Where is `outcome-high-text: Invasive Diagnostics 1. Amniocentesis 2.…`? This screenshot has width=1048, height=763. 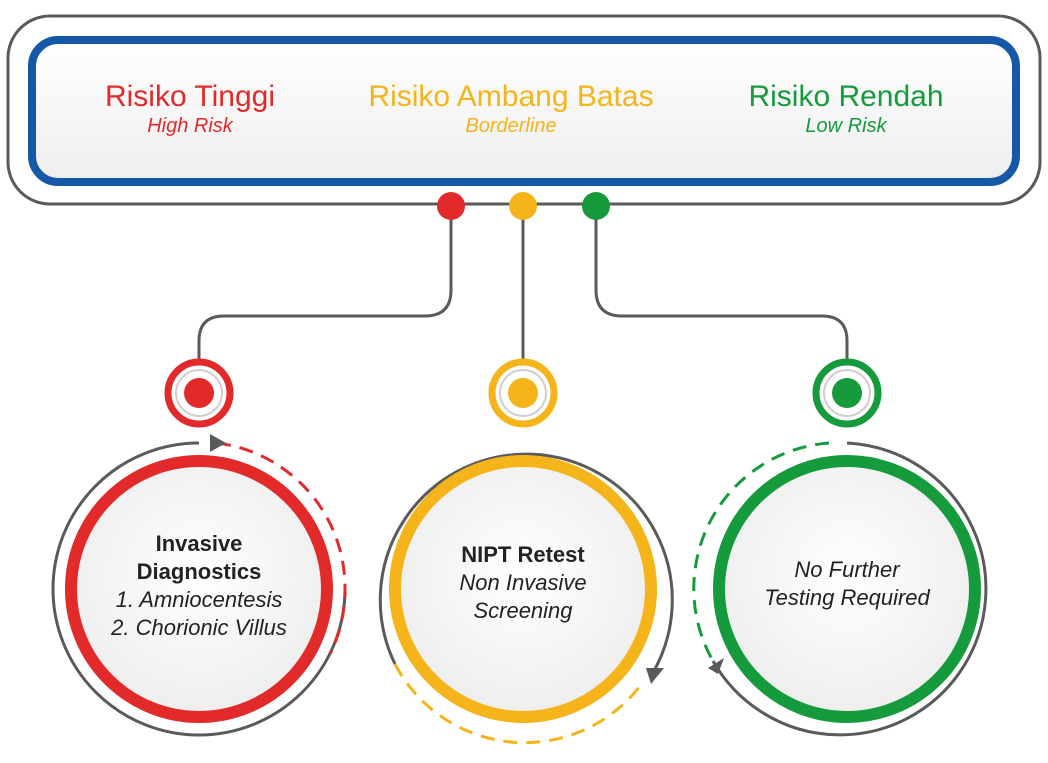
outcome-high-text: Invasive Diagnostics 1. Amniocentesis 2.… is located at coordinates (199, 586).